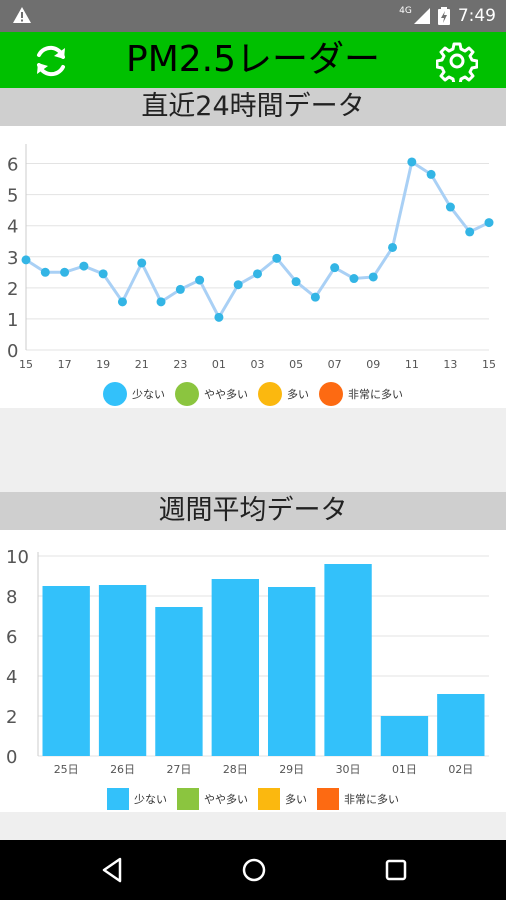 This screenshot has height=900, width=506. I want to click on x-tick-label: 03, so click(258, 364).